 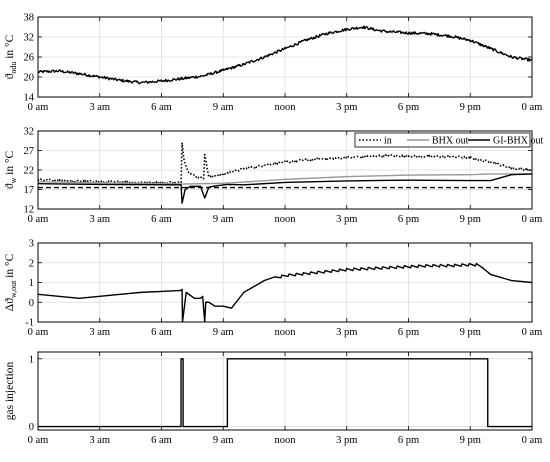 I want to click on legend-box, so click(x=442, y=140).